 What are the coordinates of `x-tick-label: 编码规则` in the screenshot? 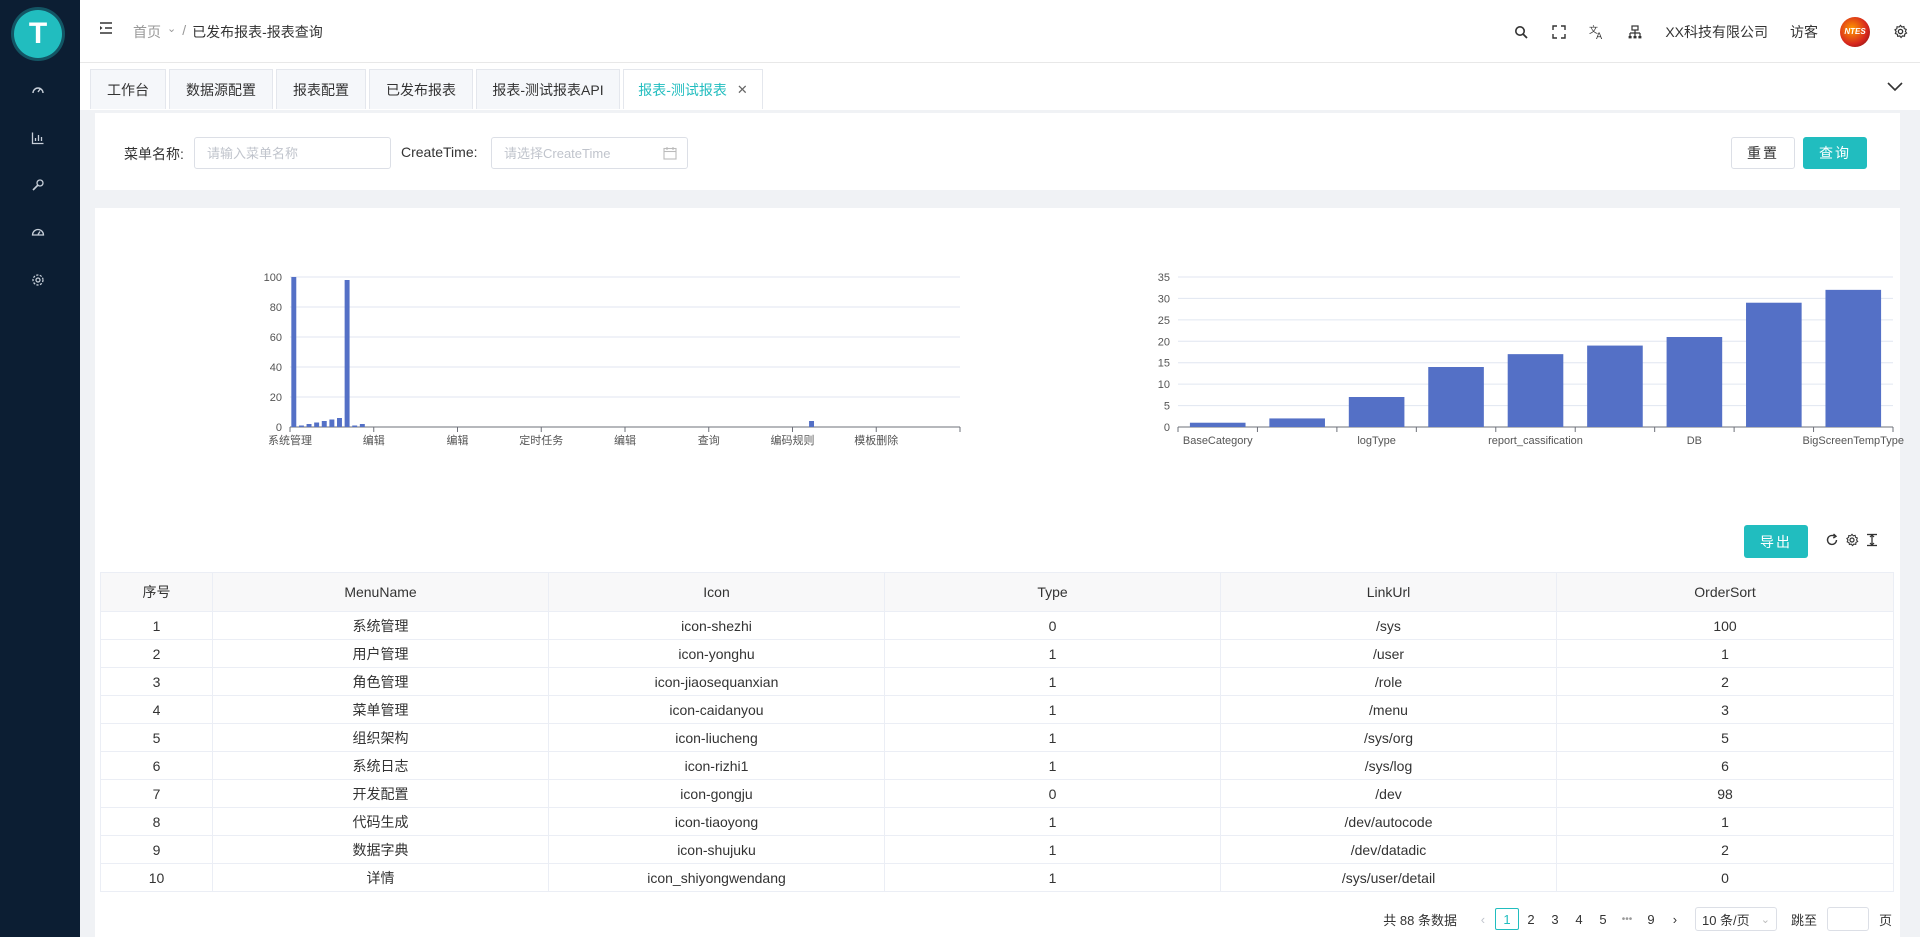 It's located at (793, 440).